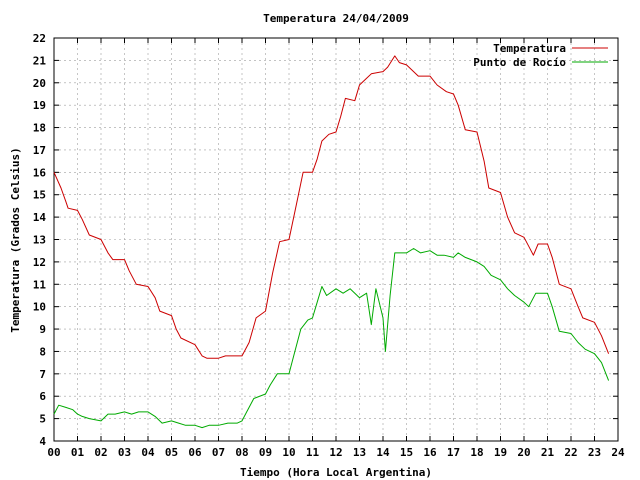 The image size is (640, 480). What do you see at coordinates (42, 441) in the screenshot?
I see `y-tick-label: 4` at bounding box center [42, 441].